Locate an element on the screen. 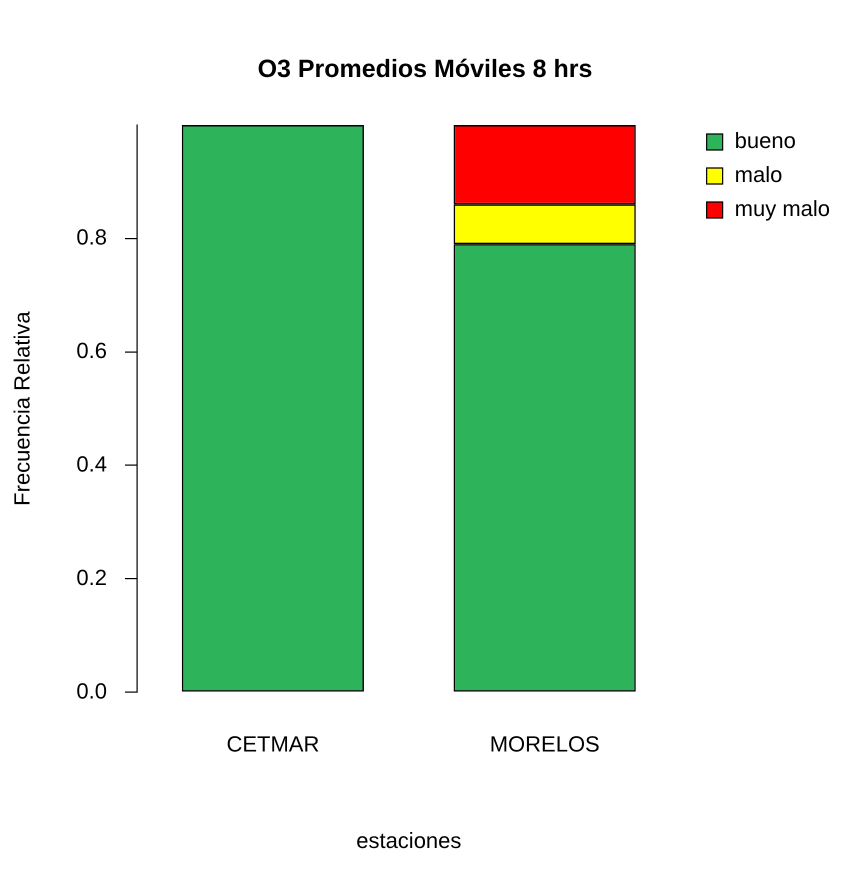 Image resolution: width=850 pixels, height=891 pixels. y-tick-label: 0.0 is located at coordinates (91, 691).